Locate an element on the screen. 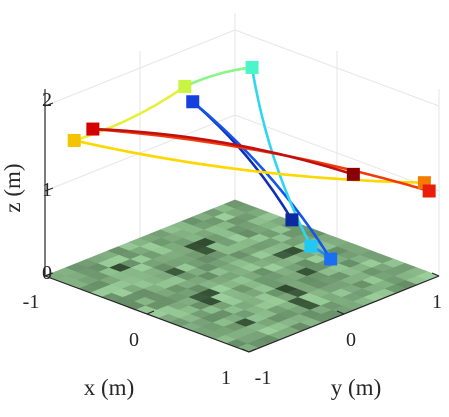 Image resolution: width=449 pixels, height=417 pixels. x-tick-0: -1 is located at coordinates (31, 302).